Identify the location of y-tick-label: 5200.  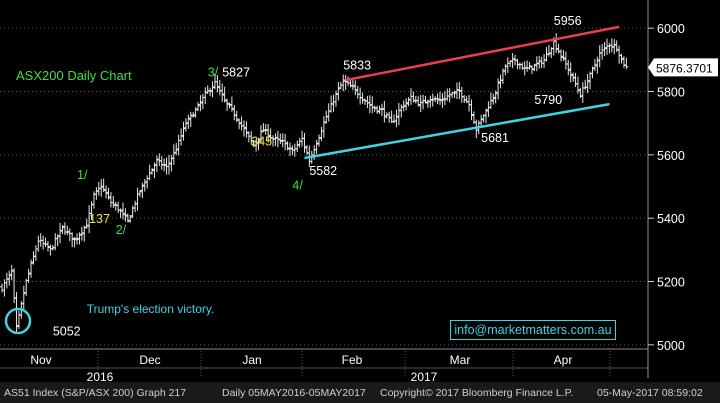
(671, 283).